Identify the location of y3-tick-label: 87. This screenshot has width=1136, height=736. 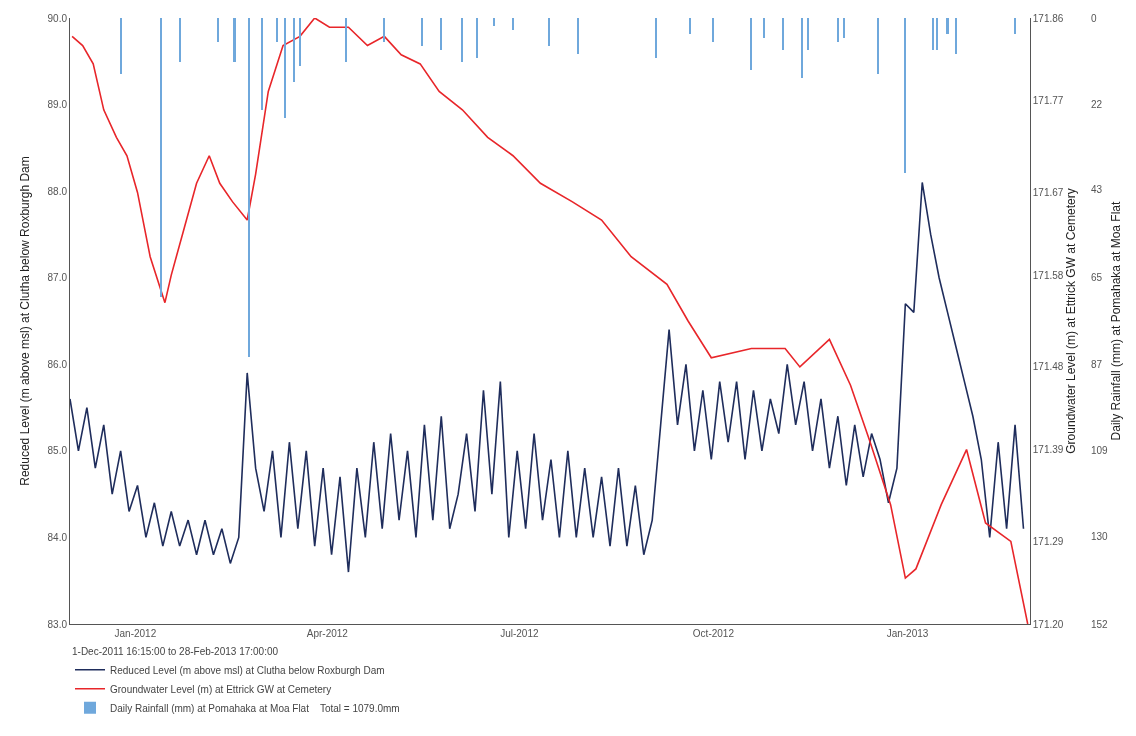
(1097, 365).